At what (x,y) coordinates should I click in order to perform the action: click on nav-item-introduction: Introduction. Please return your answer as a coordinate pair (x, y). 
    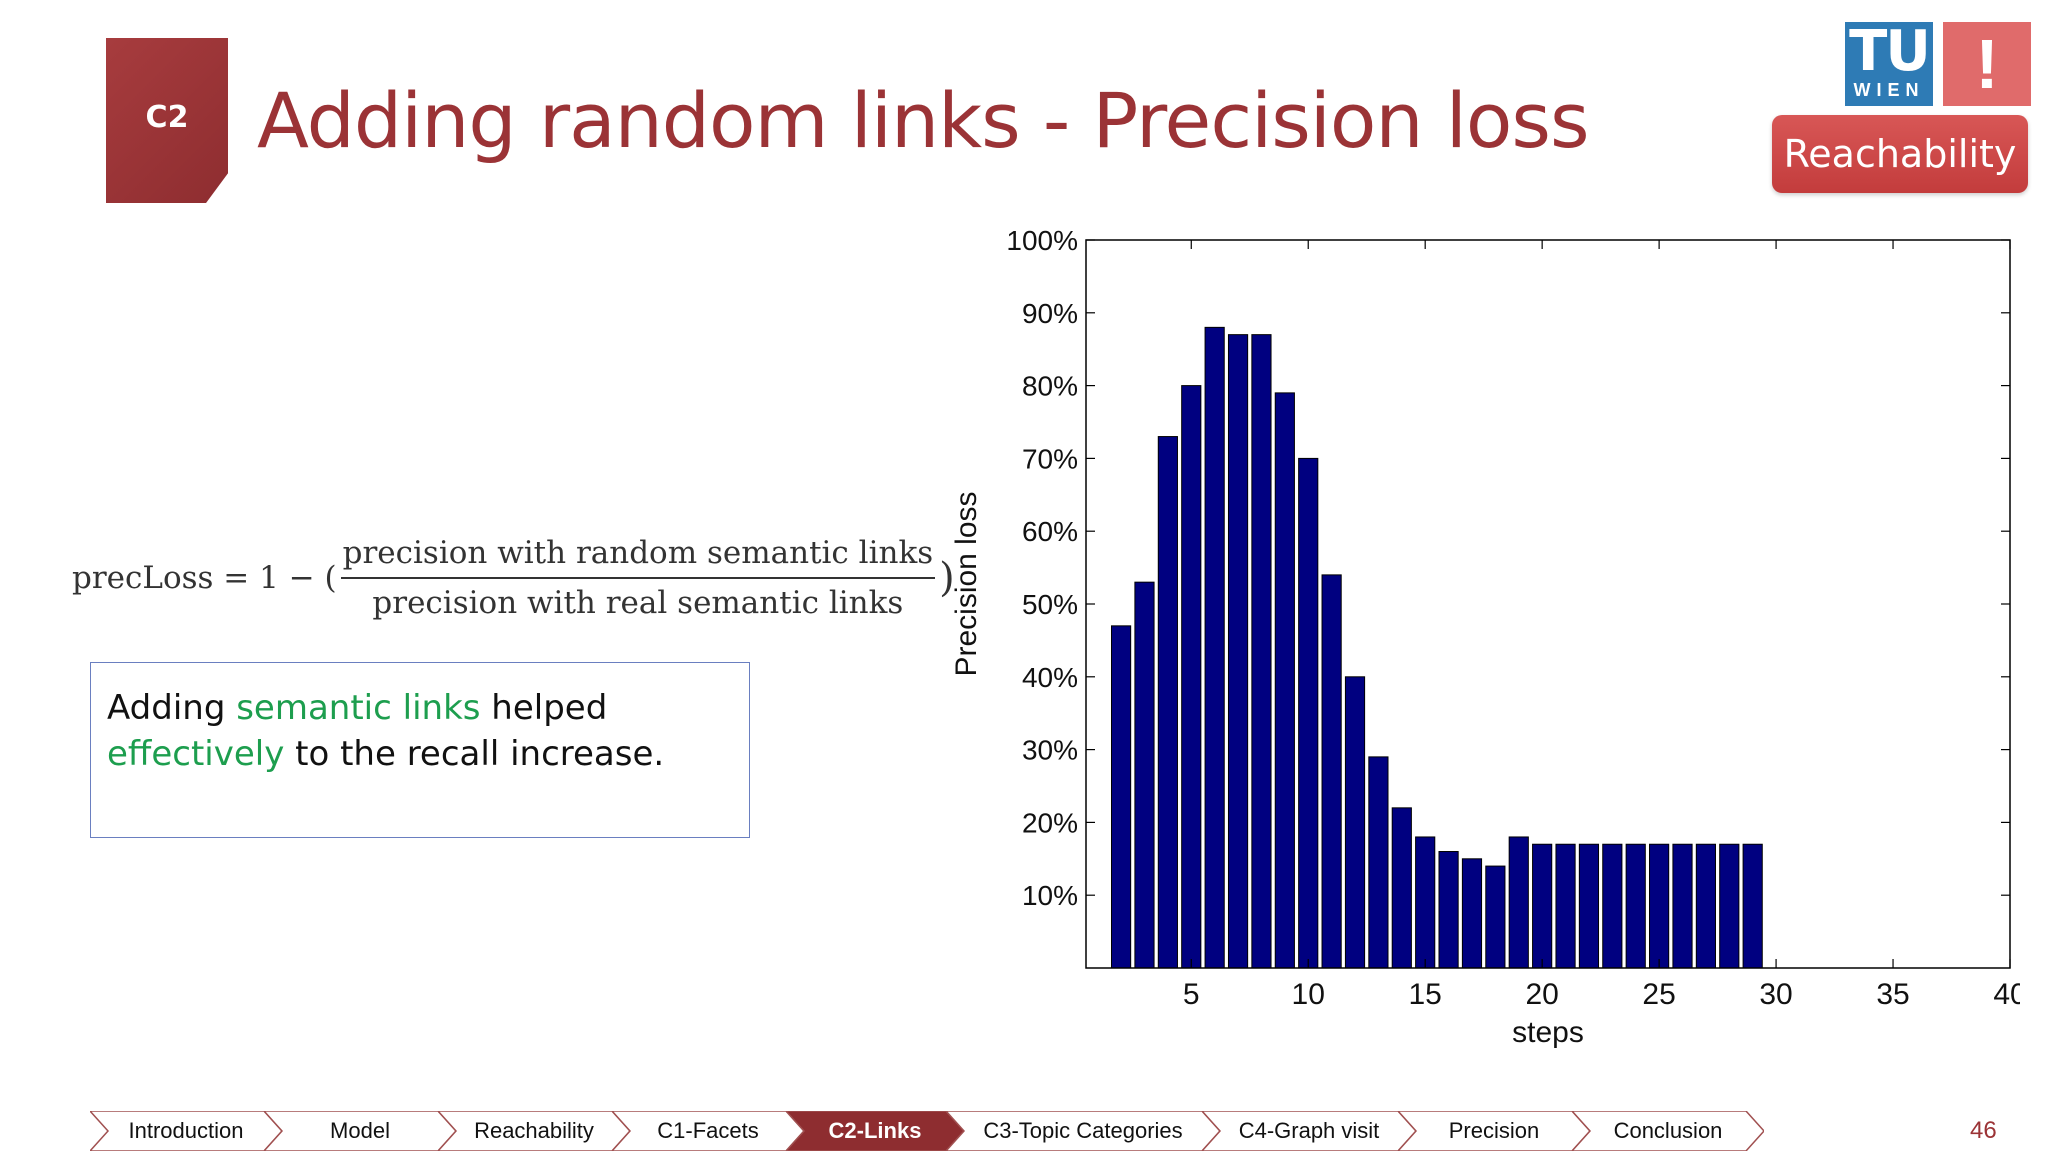
    Looking at the image, I should click on (186, 1131).